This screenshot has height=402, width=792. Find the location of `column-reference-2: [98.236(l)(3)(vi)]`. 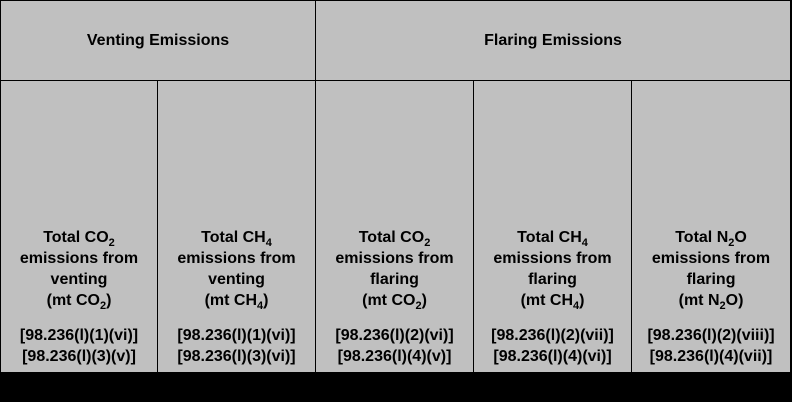

column-reference-2: [98.236(l)(3)(vi)] is located at coordinates (236, 356).